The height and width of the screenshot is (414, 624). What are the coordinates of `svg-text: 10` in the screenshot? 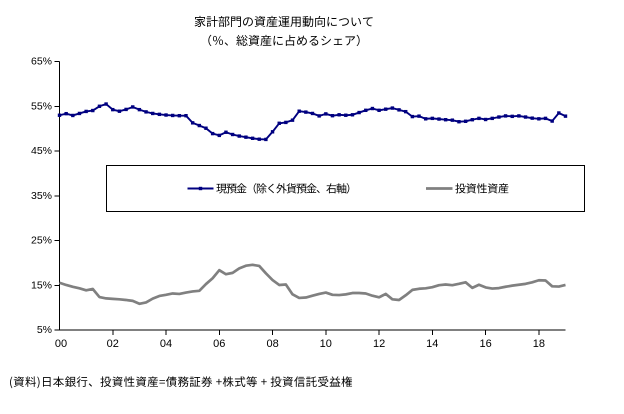 It's located at (326, 344).